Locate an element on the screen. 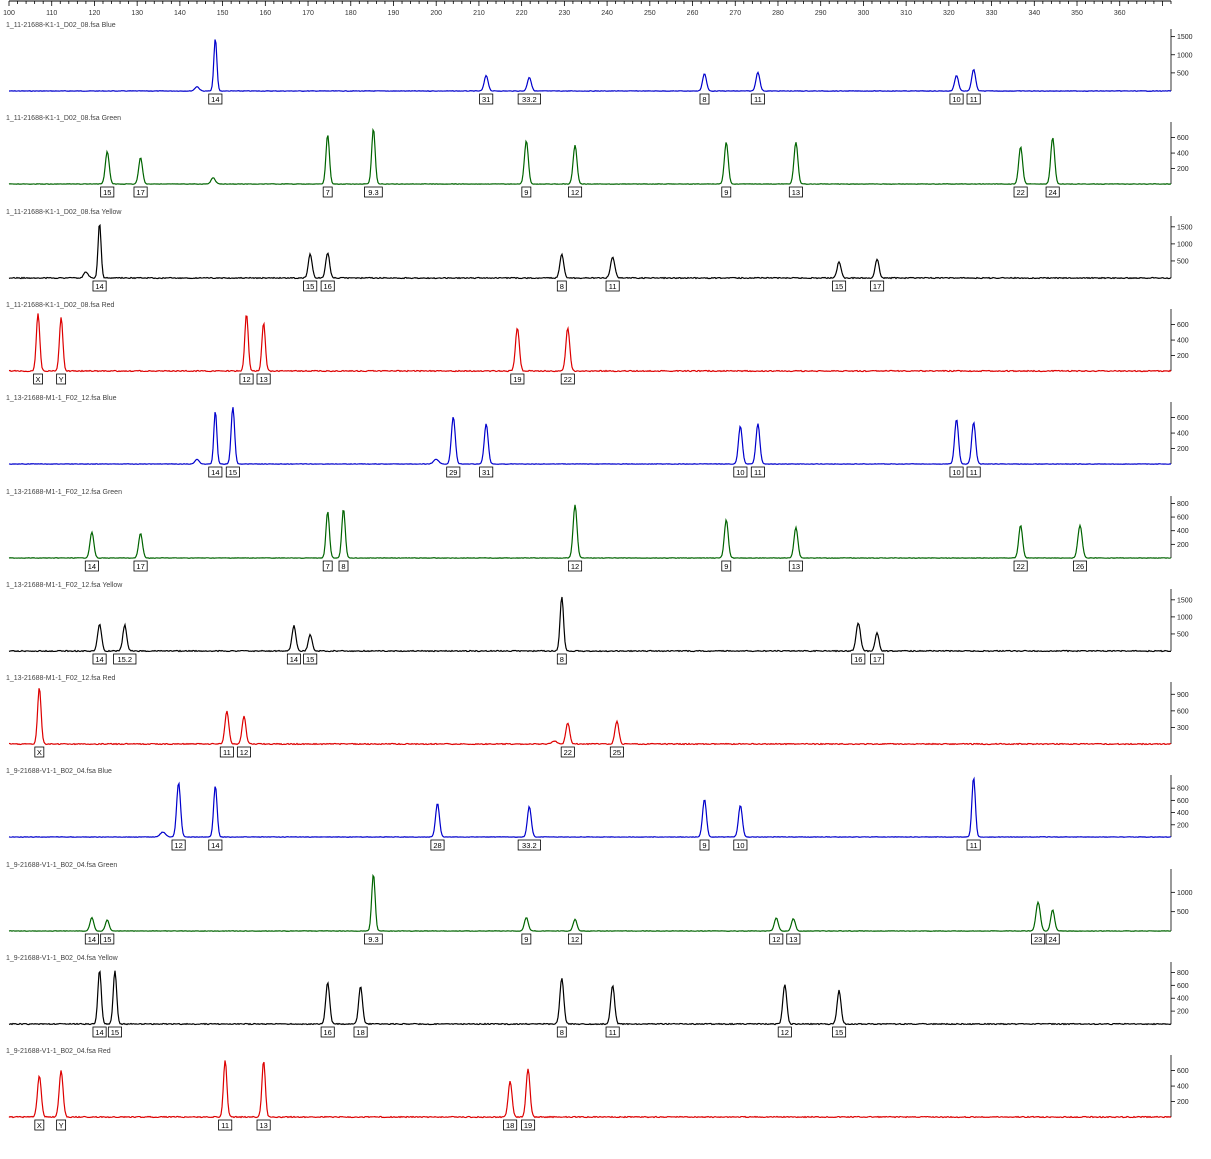  svg-text: 22 is located at coordinates (568, 752).